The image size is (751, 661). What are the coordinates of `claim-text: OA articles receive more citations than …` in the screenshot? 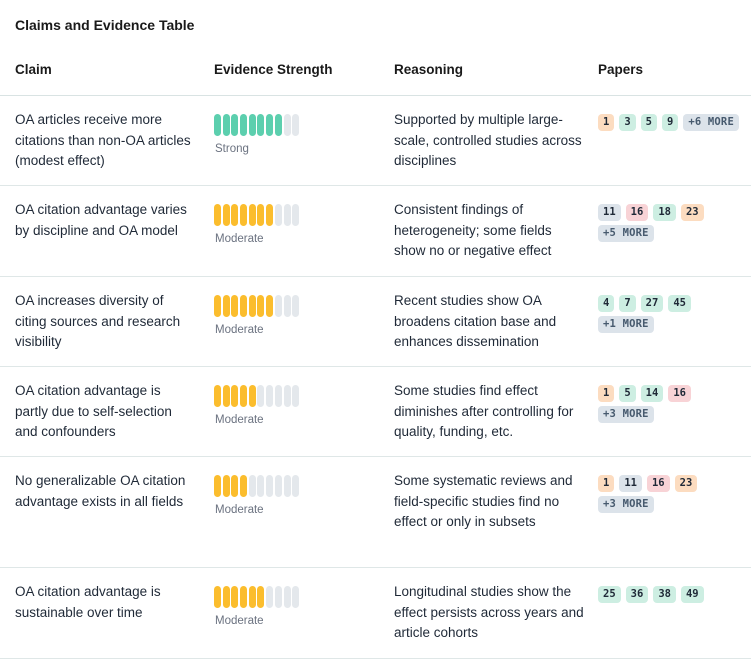 It's located at (103, 140).